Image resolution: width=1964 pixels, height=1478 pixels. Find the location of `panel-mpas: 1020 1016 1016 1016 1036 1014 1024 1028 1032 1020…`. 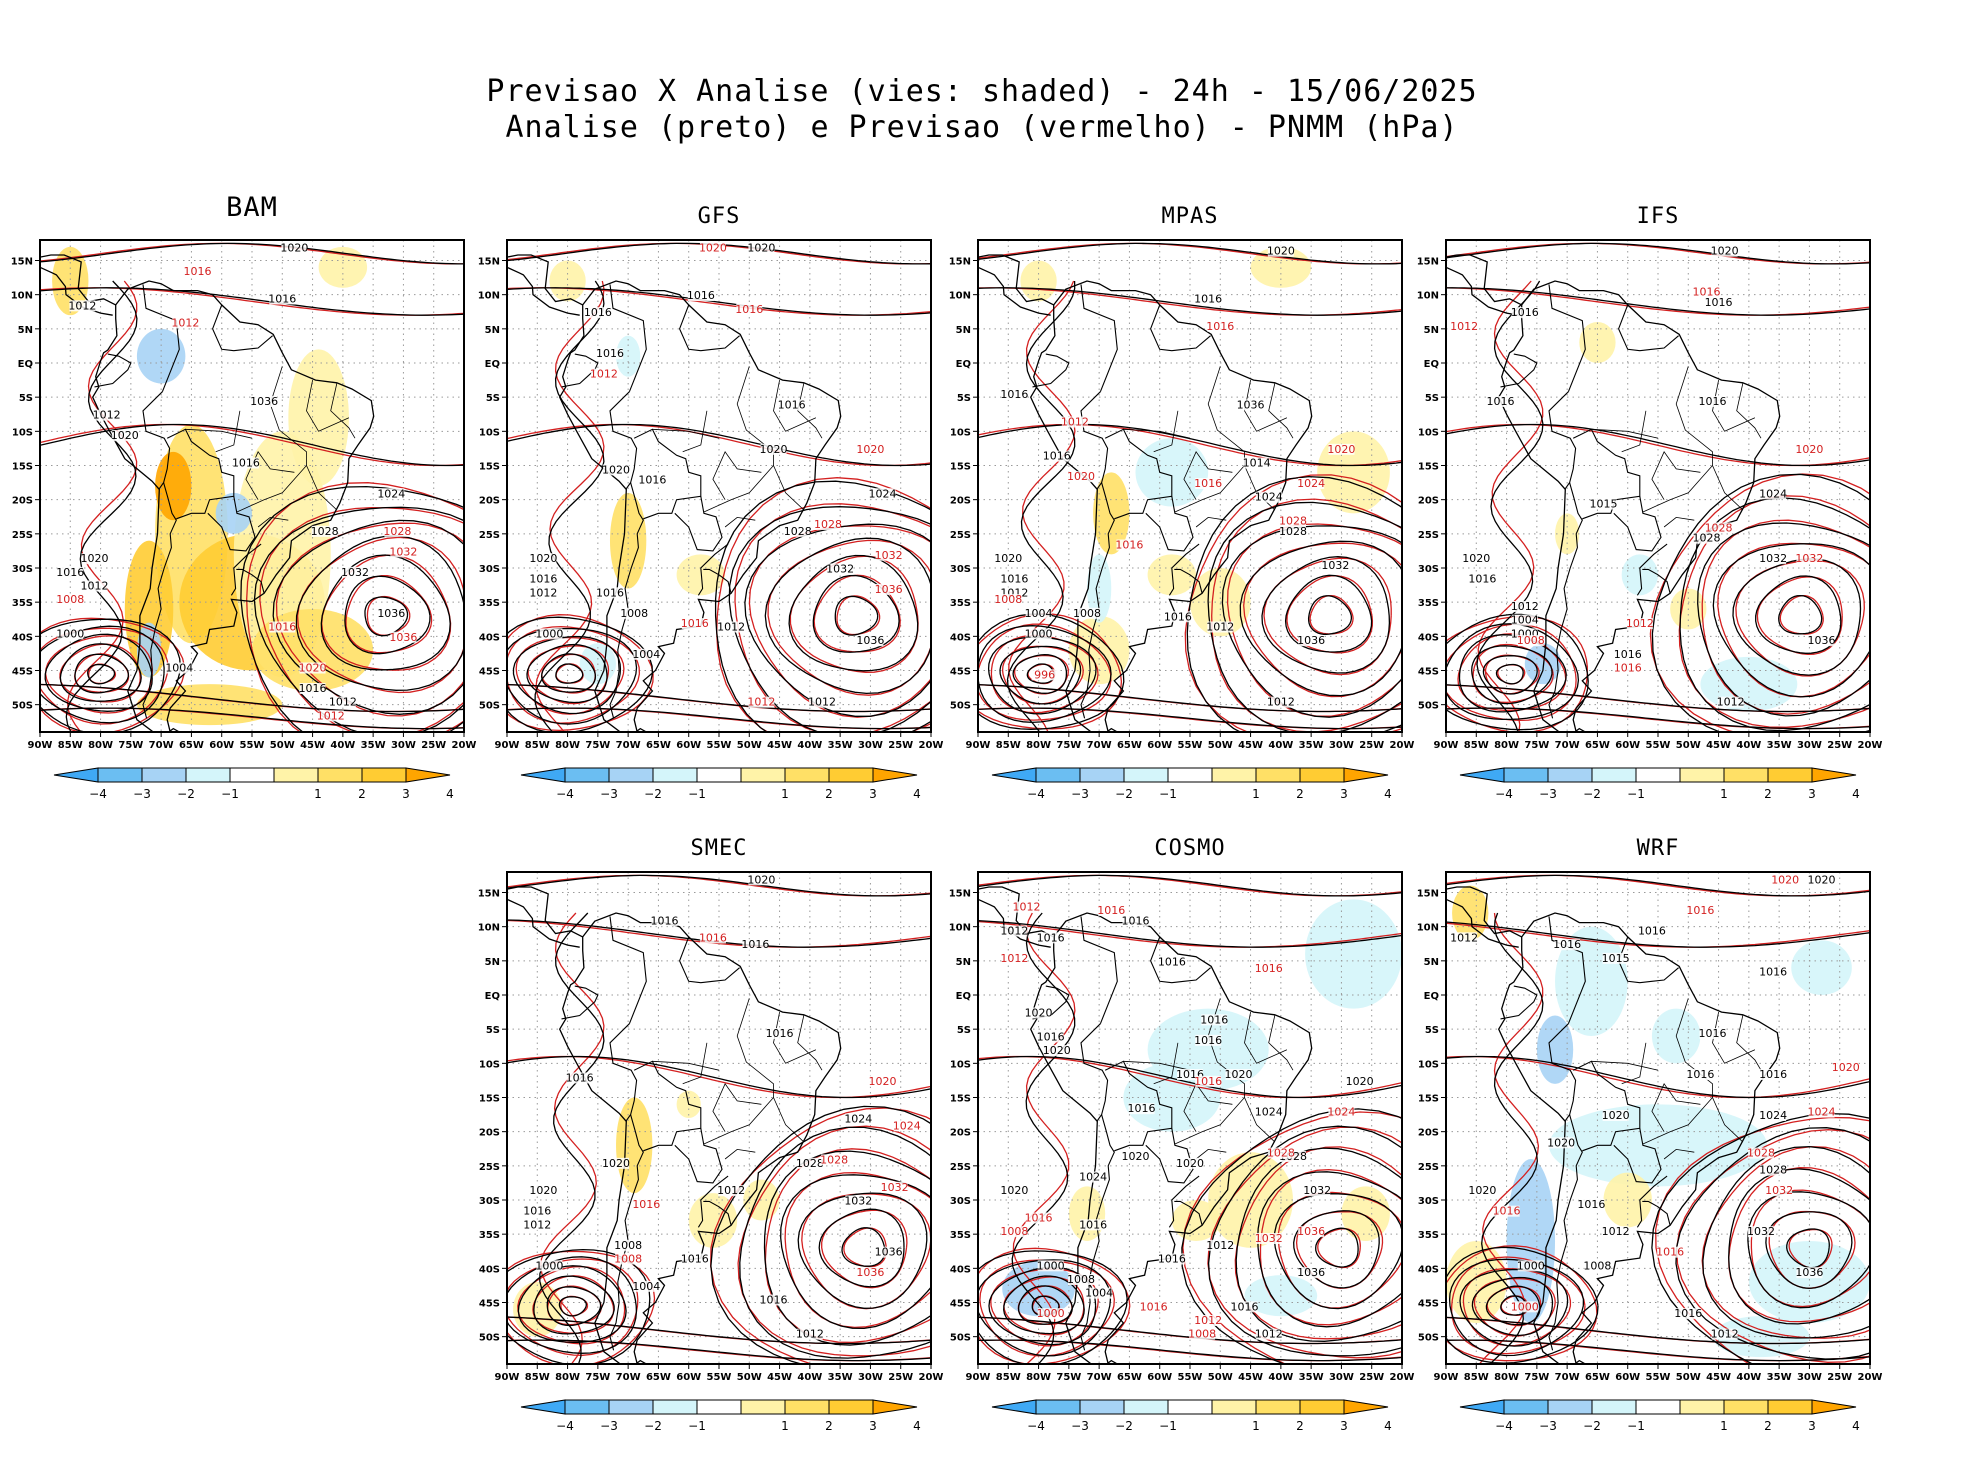

panel-mpas: 1020 1016 1016 1016 1036 1014 1024 1028 1032 1020… is located at coordinates (1179, 537).